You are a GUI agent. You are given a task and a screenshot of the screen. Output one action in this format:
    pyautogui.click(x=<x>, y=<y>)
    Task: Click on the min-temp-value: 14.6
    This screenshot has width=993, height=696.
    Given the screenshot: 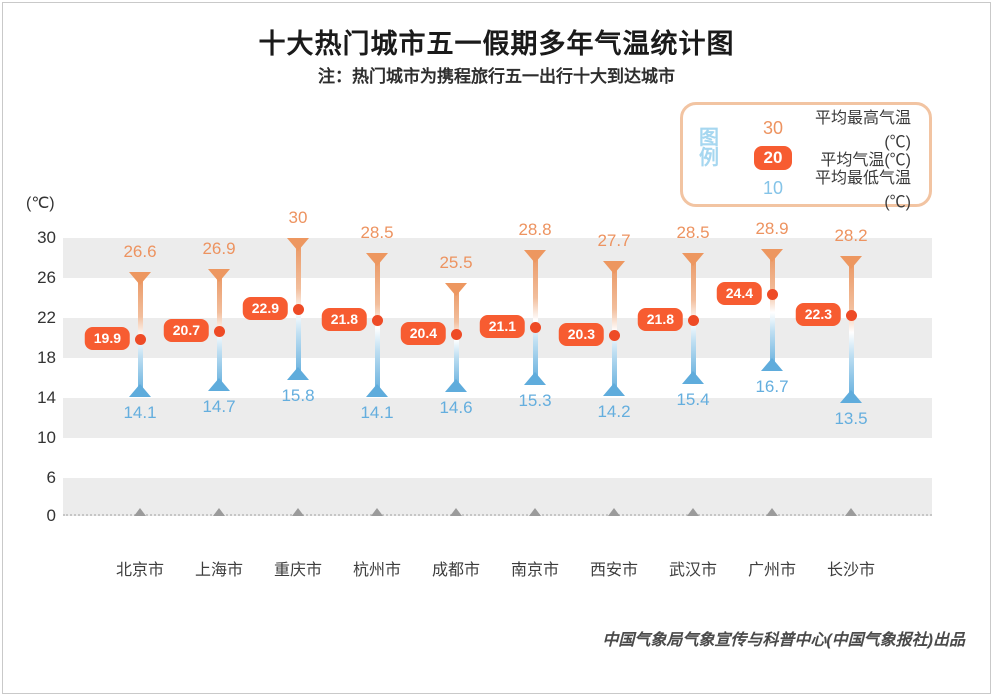 What is the action you would take?
    pyautogui.click(x=456, y=407)
    